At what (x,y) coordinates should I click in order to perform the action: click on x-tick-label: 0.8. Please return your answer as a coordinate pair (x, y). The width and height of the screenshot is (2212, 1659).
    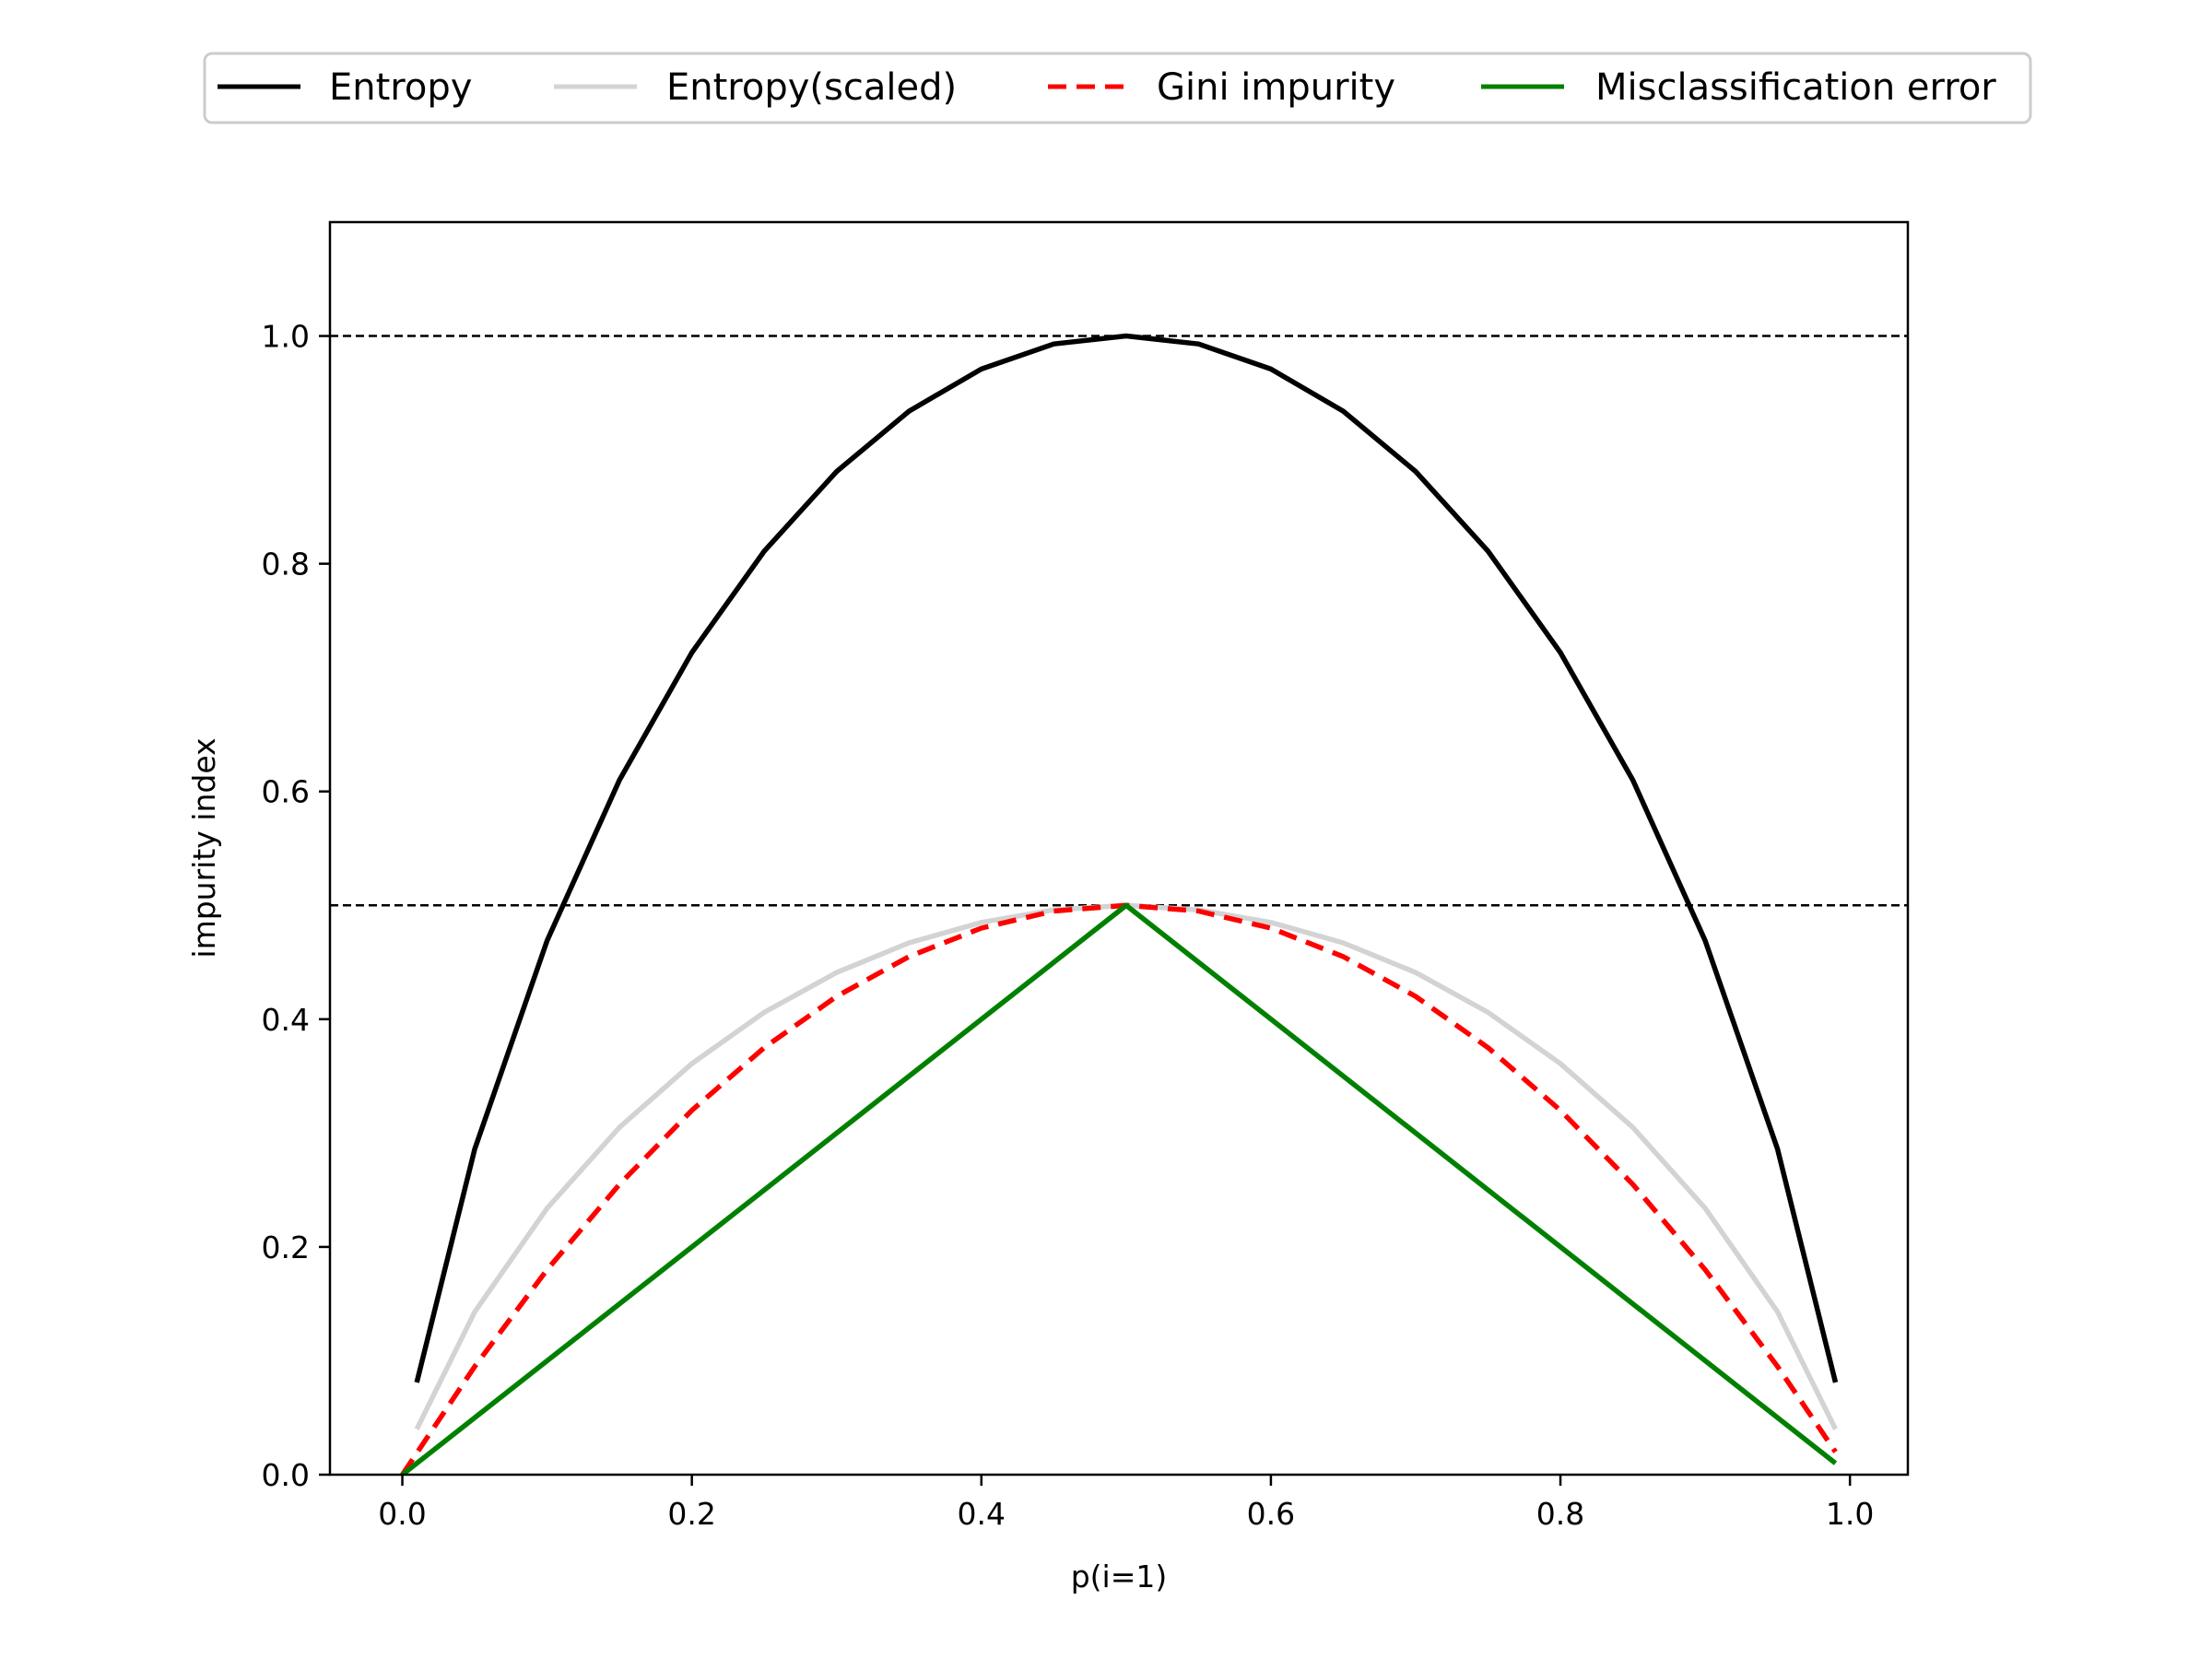
    Looking at the image, I should click on (1560, 1514).